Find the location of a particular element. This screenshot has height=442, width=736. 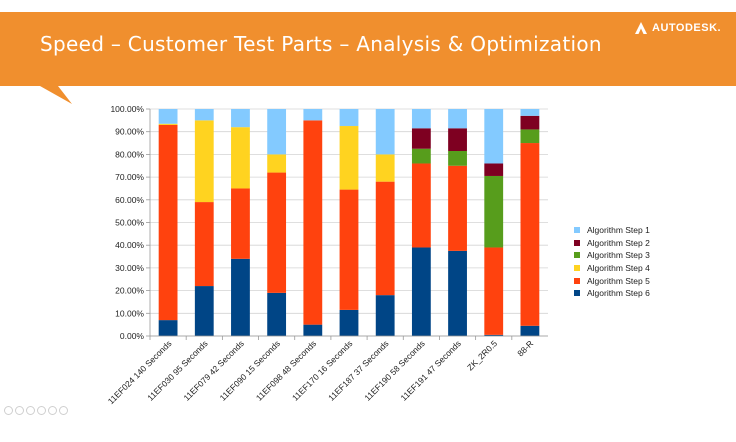

autodesk-logo: AUTODESK. is located at coordinates (677, 28).